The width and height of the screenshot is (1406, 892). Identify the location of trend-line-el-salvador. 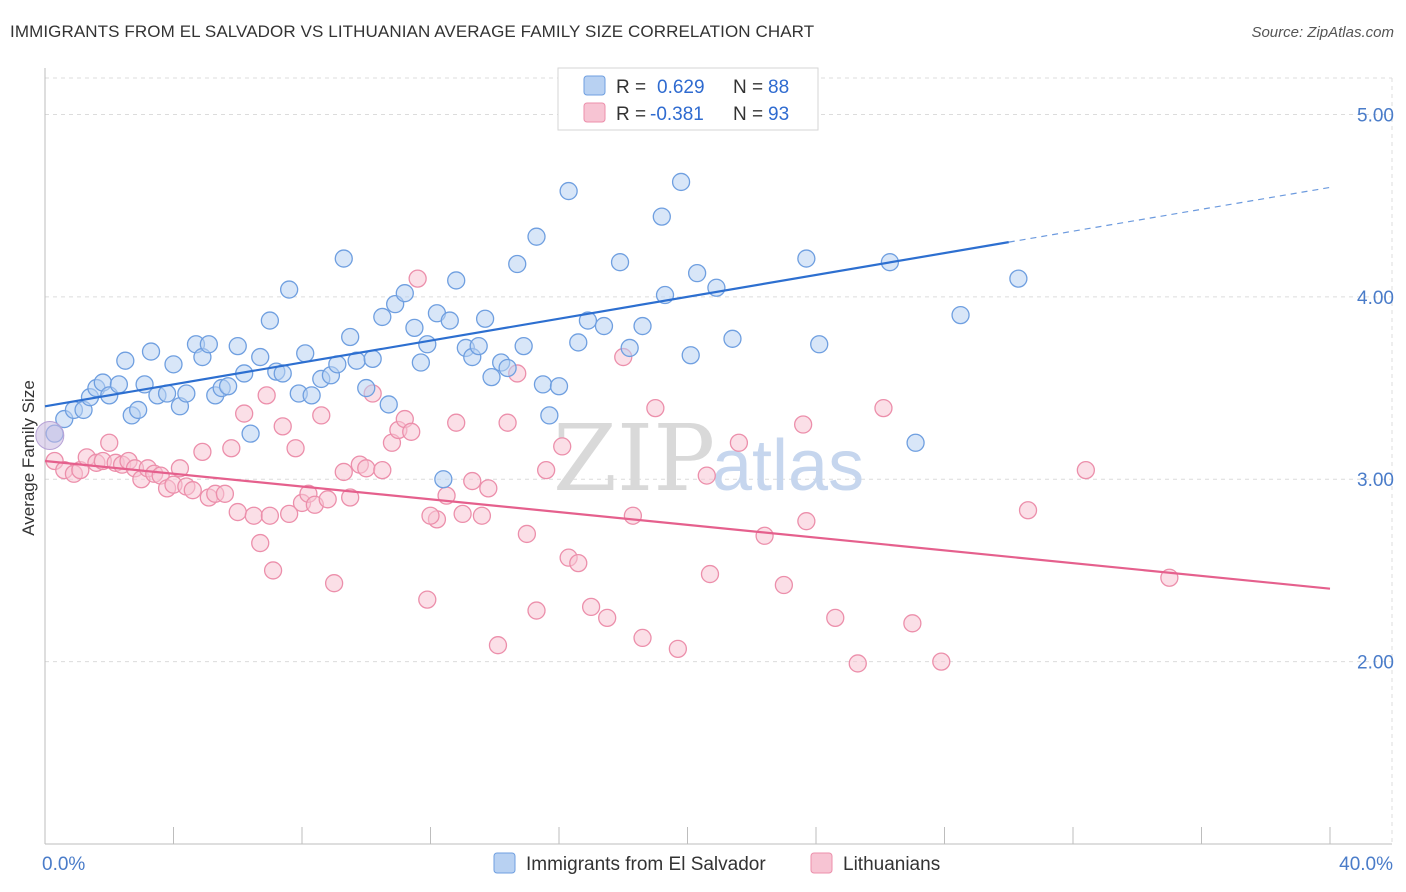
(526, 324).